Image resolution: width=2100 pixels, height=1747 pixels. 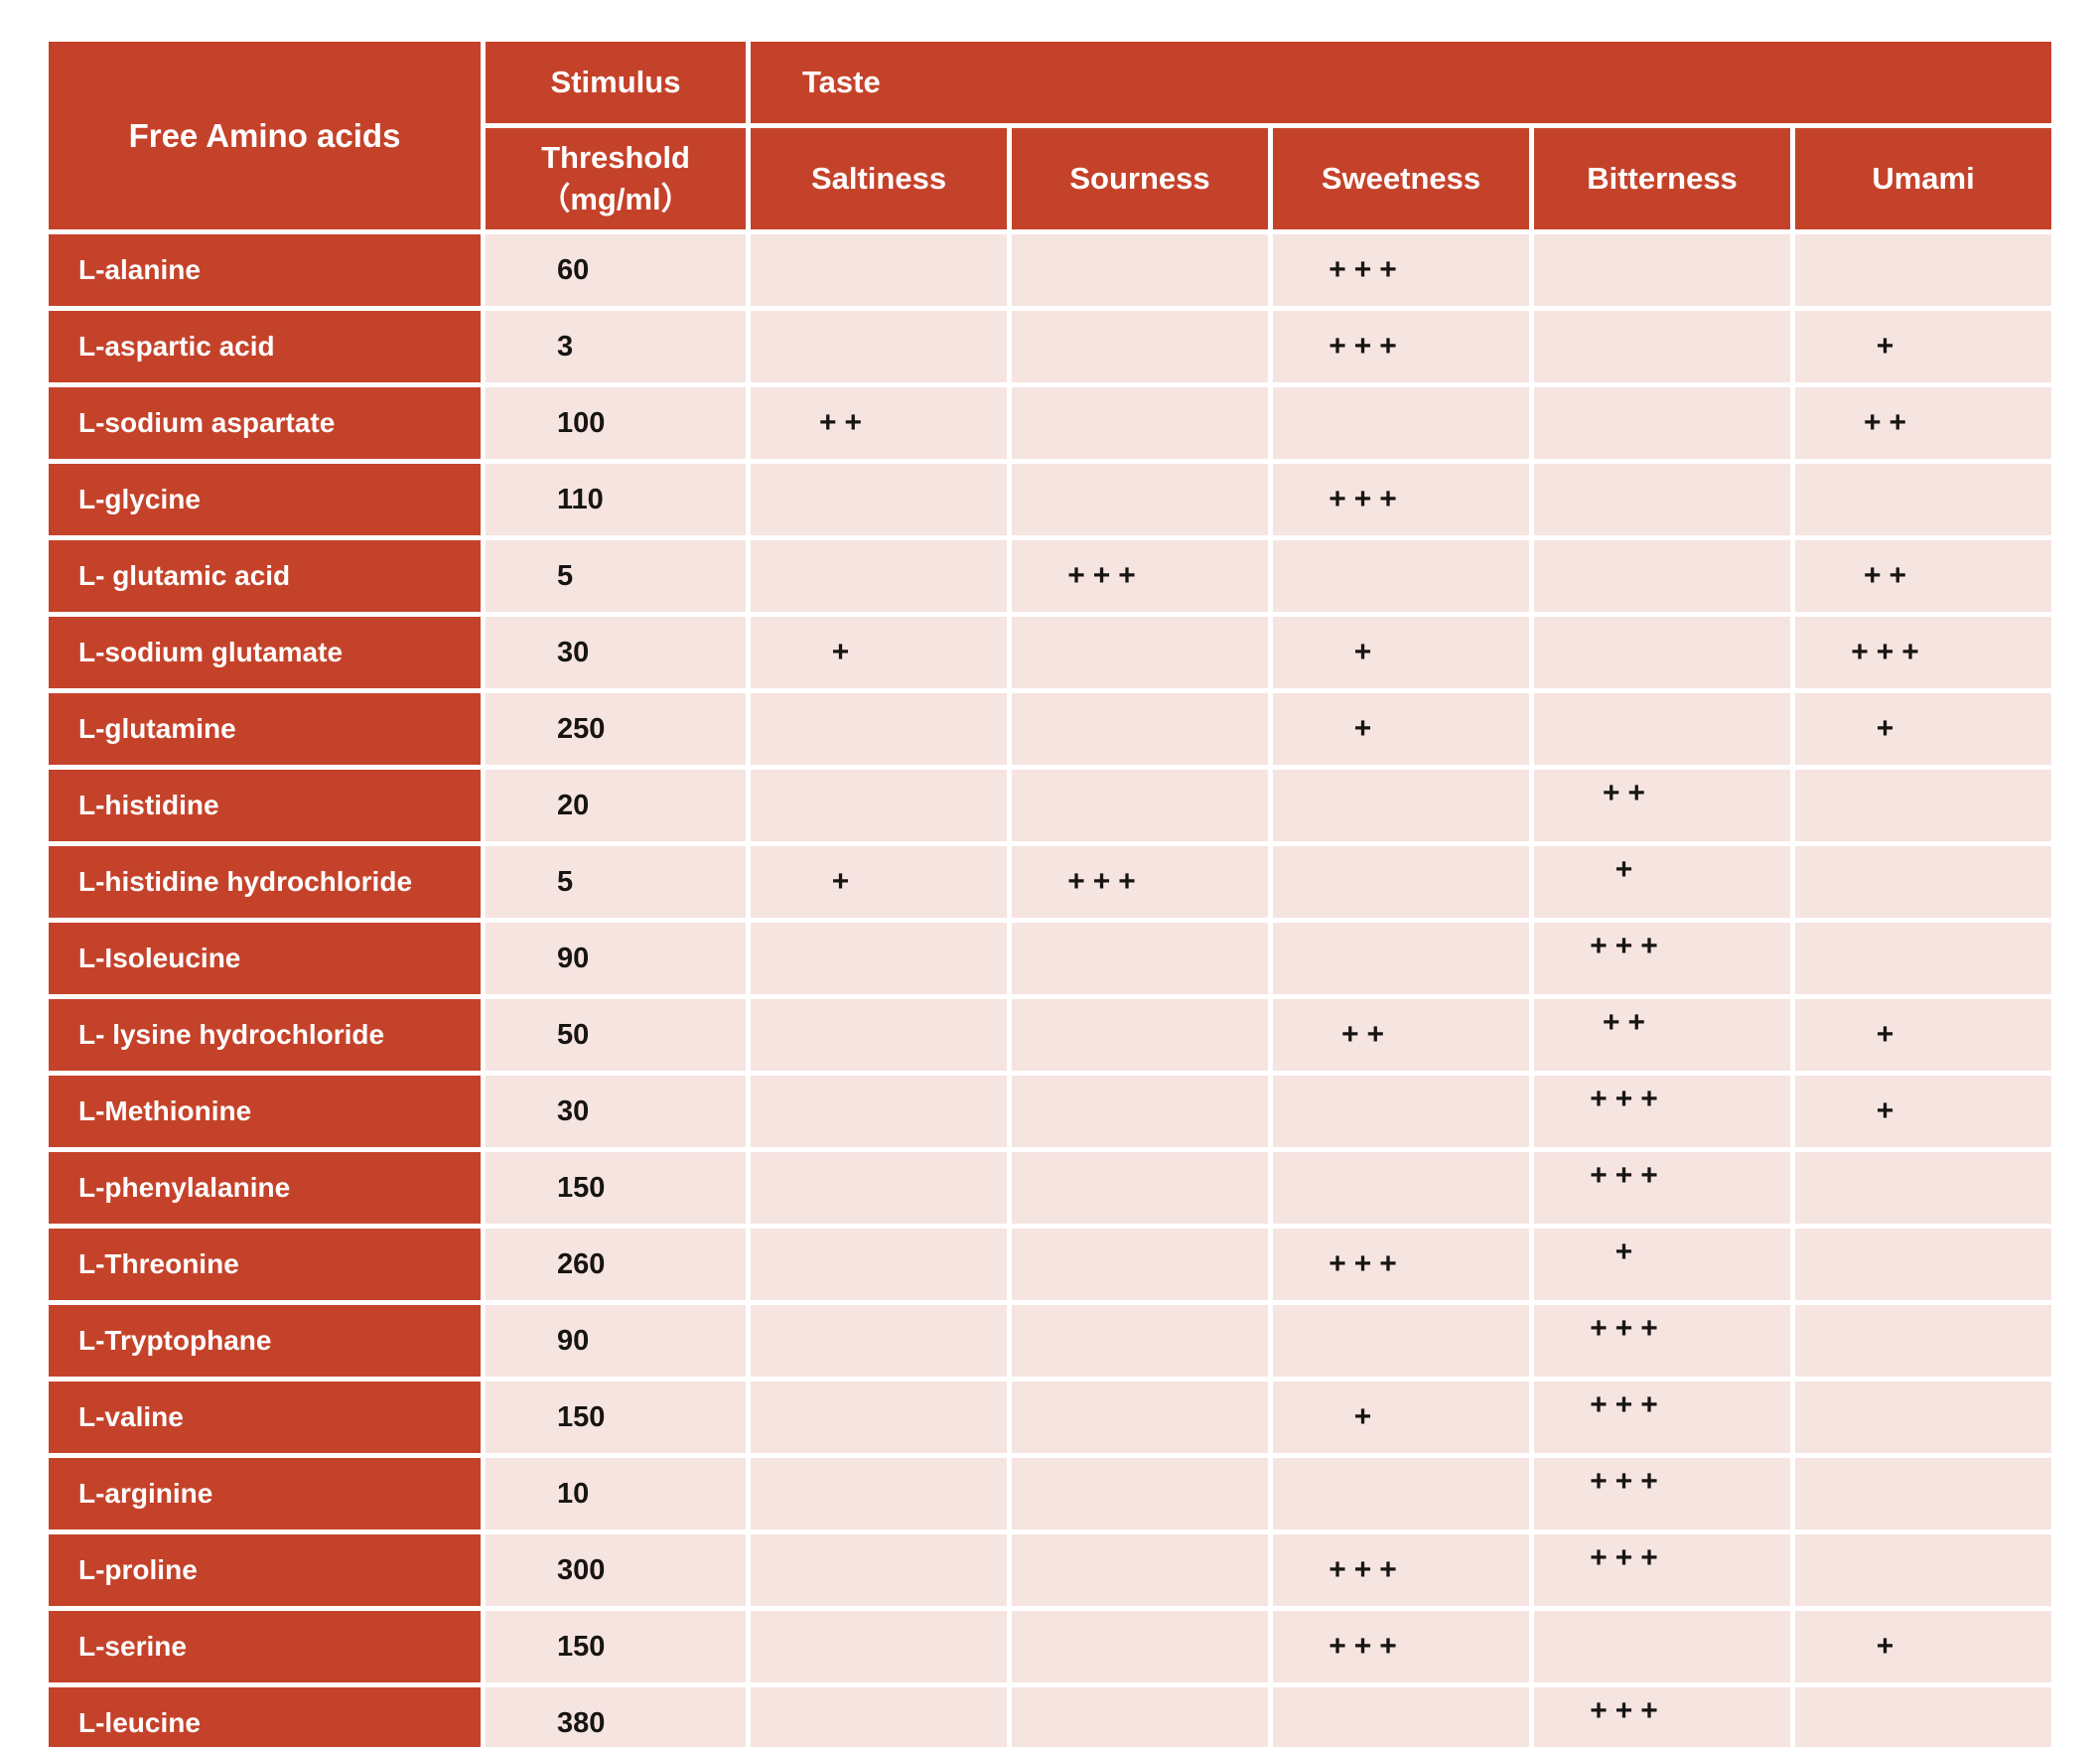 What do you see at coordinates (265, 1717) in the screenshot?
I see `amino-acid-name: L-leucine` at bounding box center [265, 1717].